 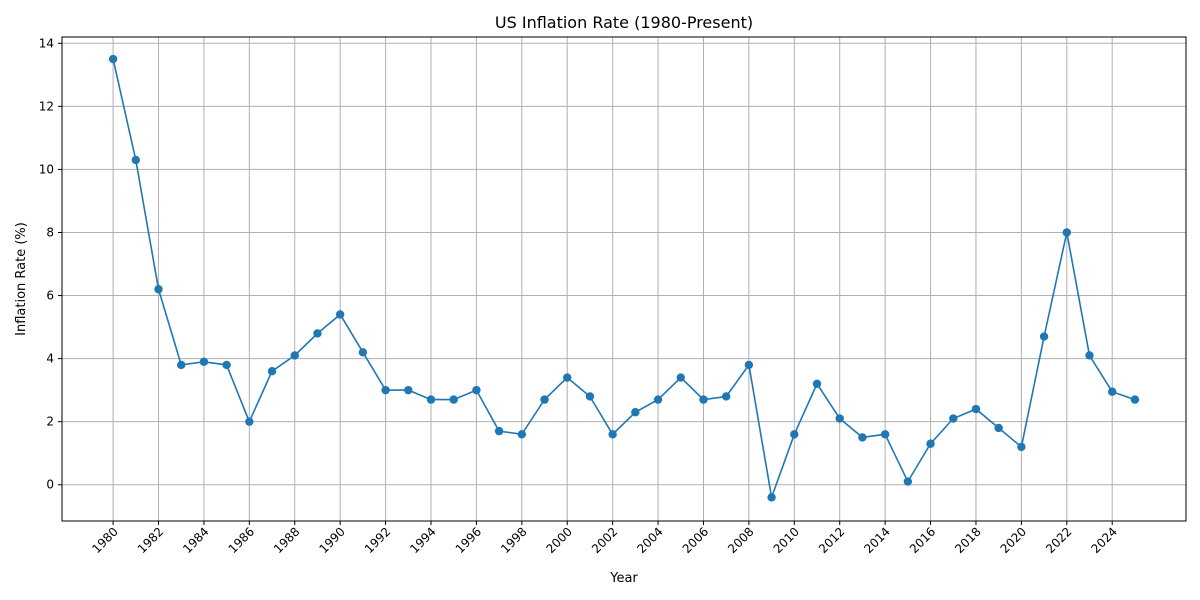 What do you see at coordinates (623, 578) in the screenshot?
I see `x-axis-label: Year` at bounding box center [623, 578].